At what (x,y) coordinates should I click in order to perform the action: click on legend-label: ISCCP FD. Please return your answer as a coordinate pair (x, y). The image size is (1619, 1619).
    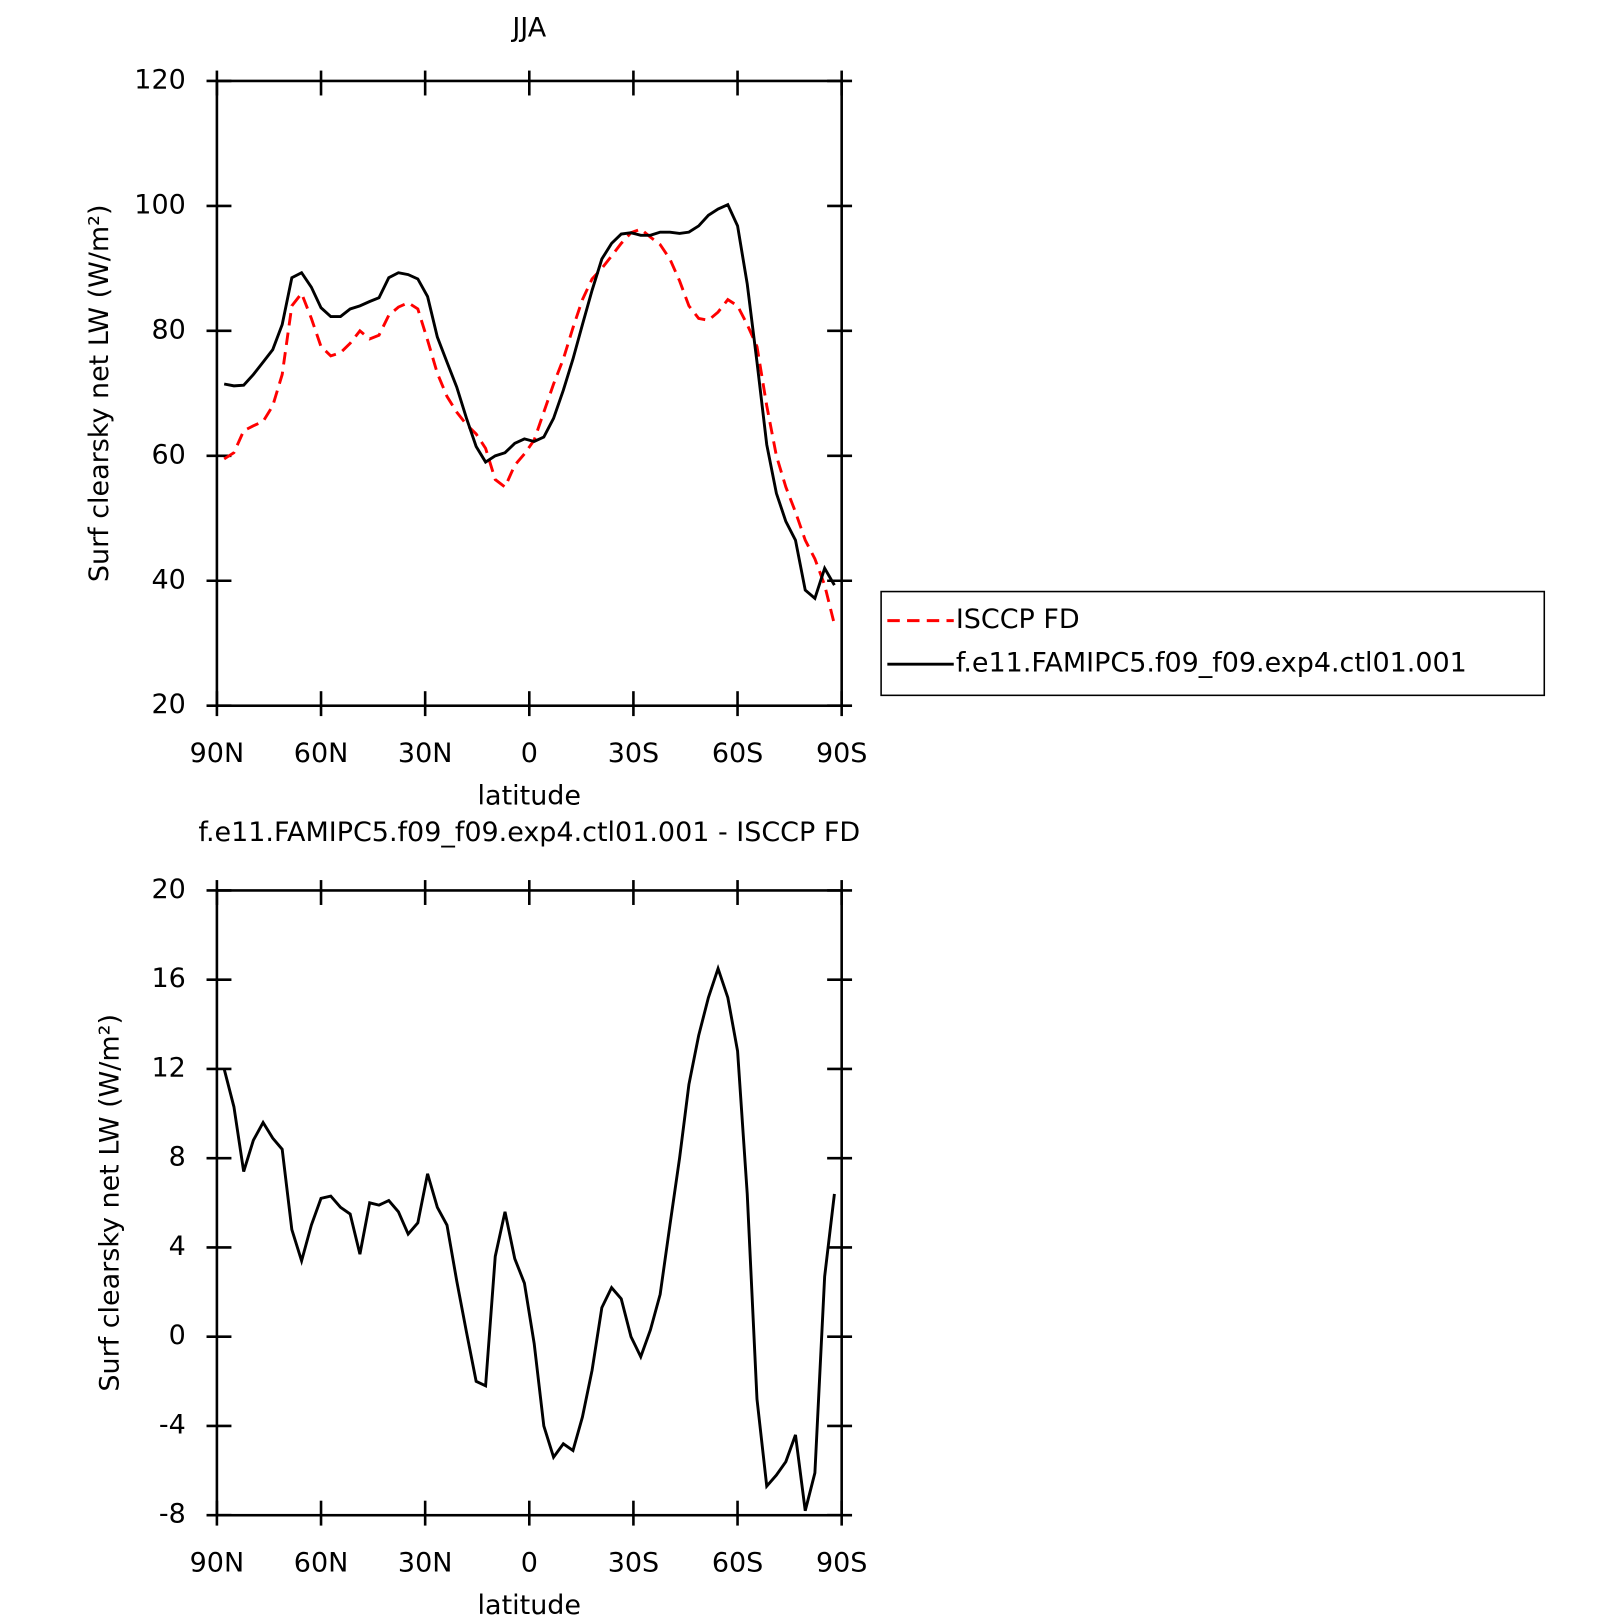
    Looking at the image, I should click on (1018, 619).